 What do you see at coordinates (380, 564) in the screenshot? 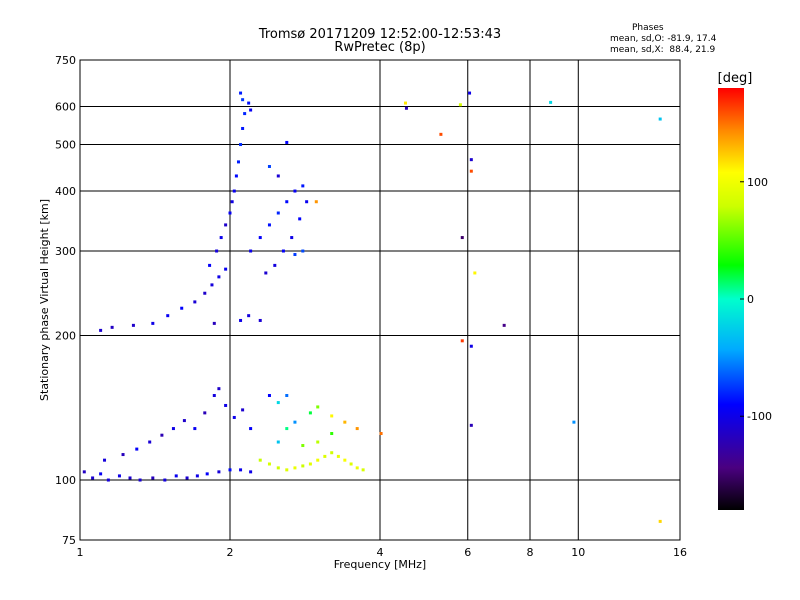
I see `x-axis-label: Frequency [MHz]` at bounding box center [380, 564].